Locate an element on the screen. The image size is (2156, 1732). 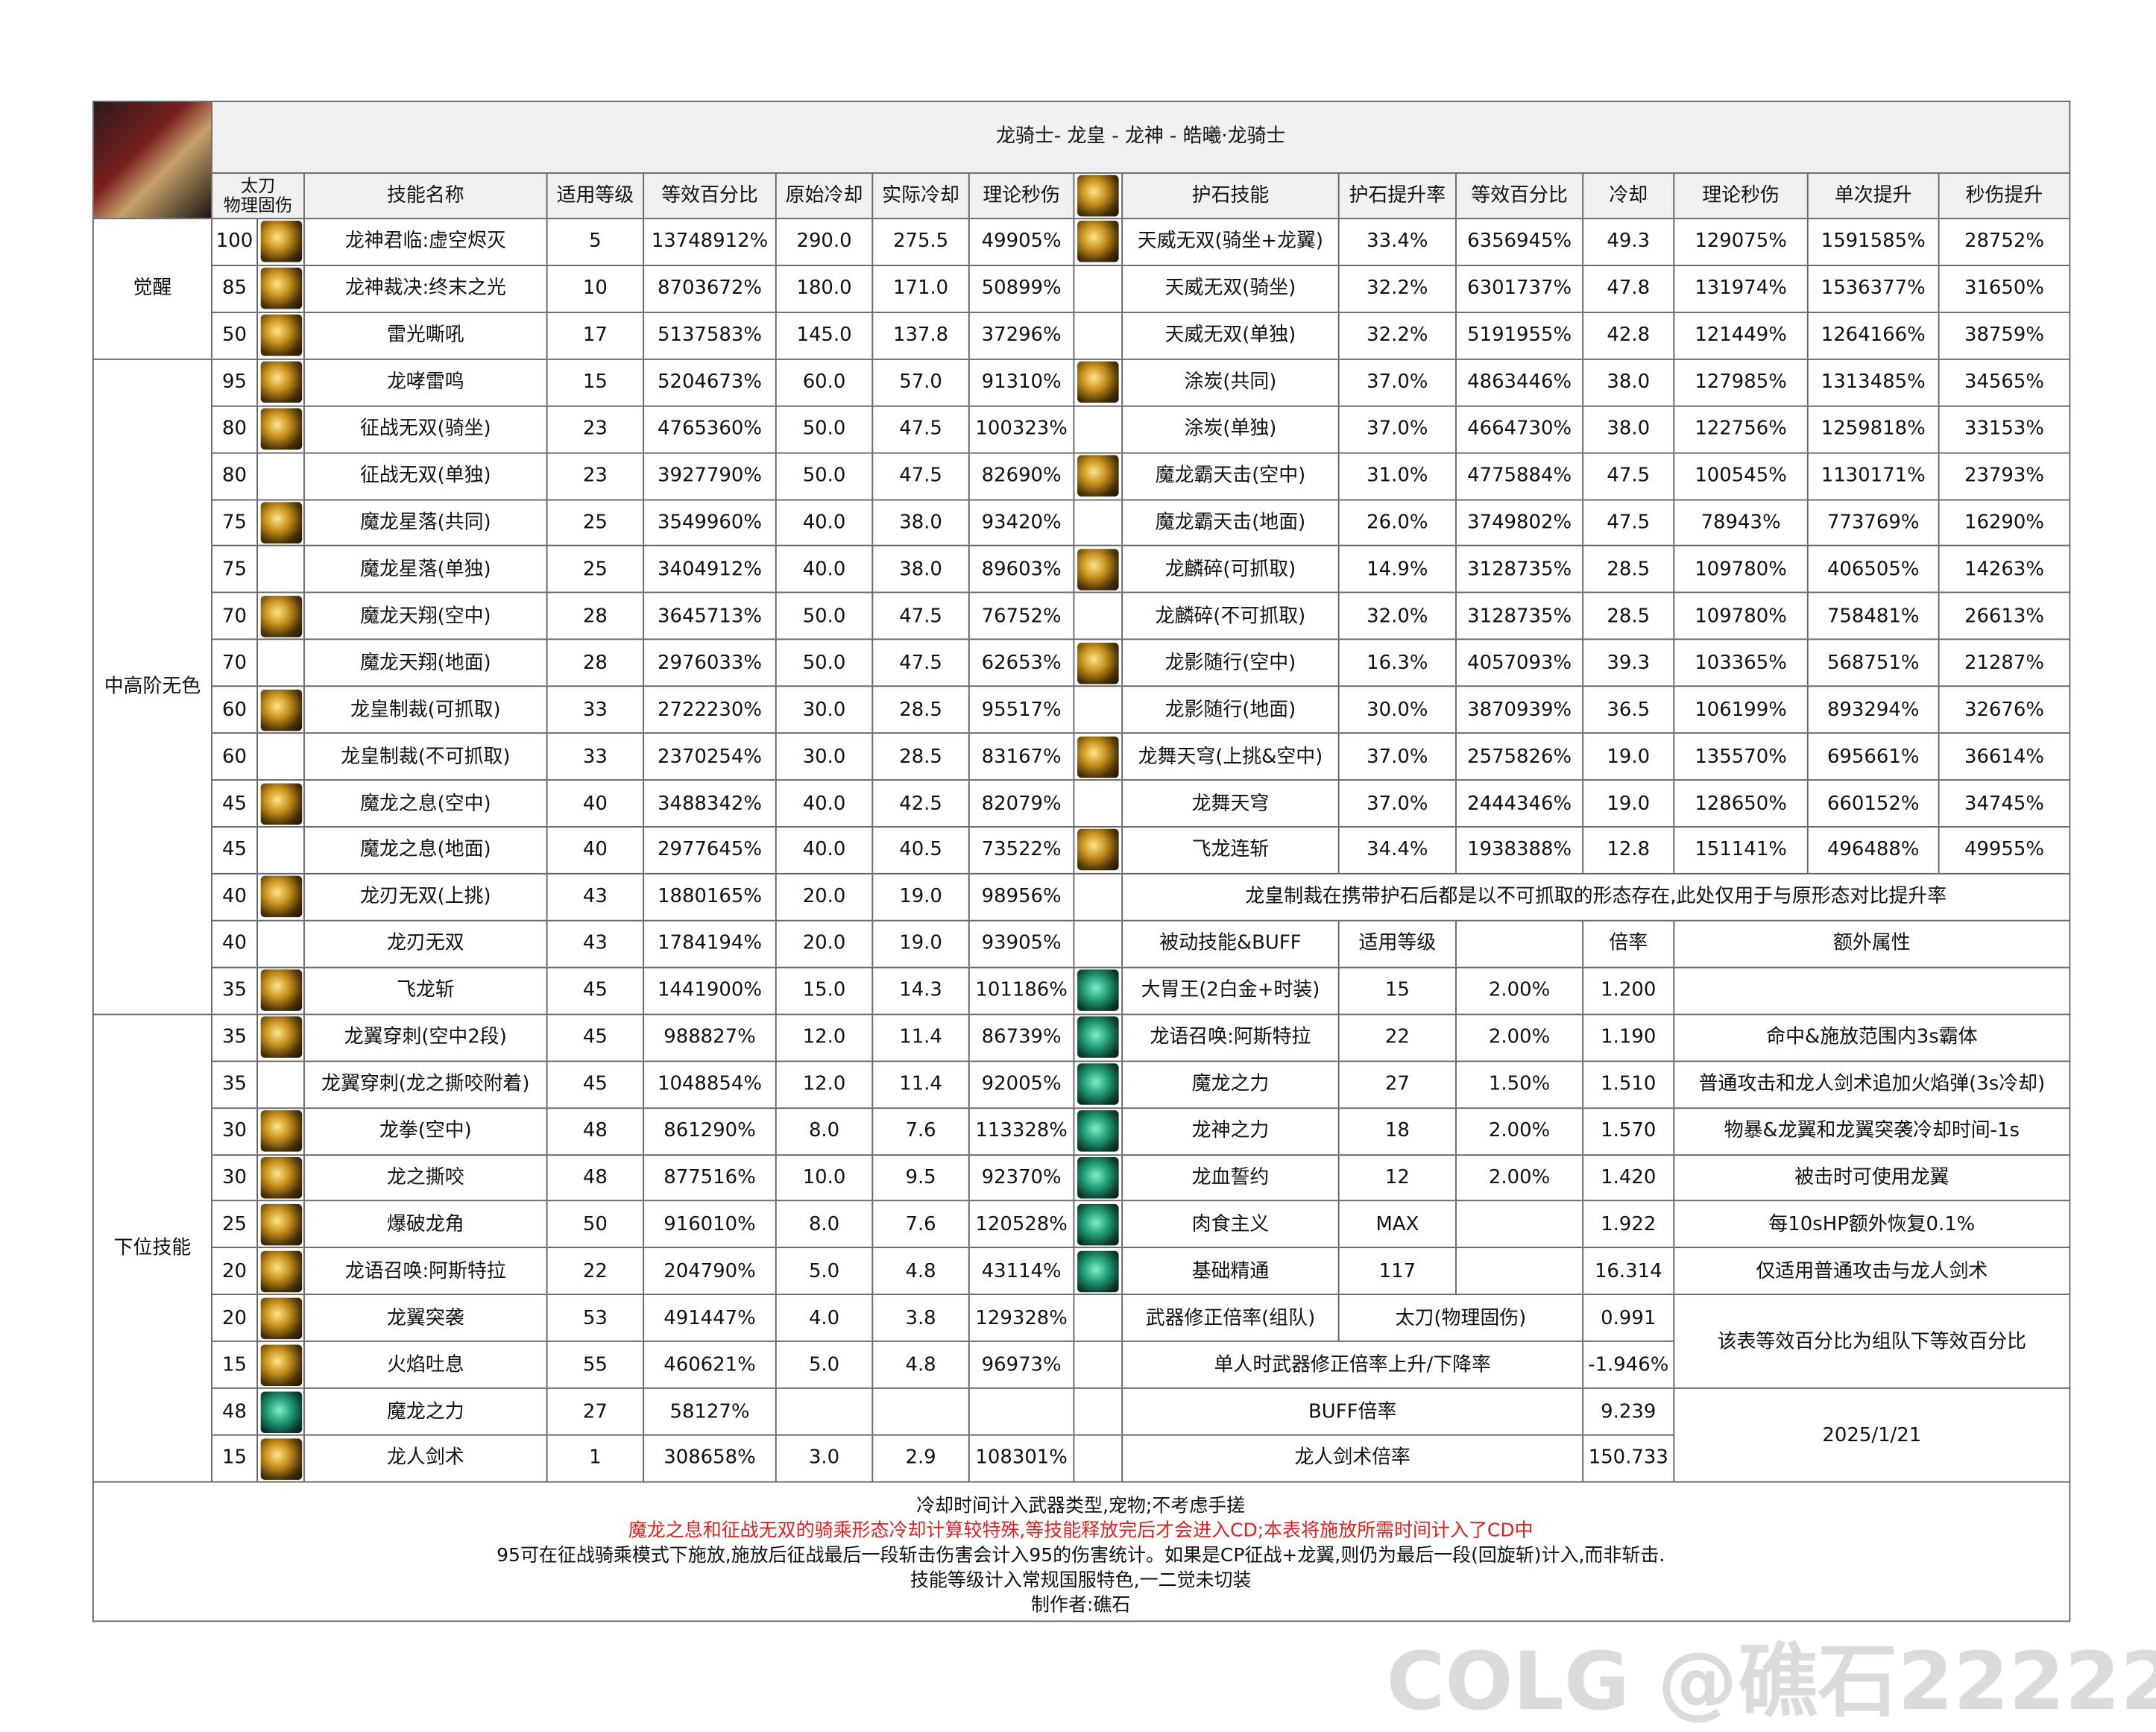
talisman-cell: 30.0% is located at coordinates (1397, 710).